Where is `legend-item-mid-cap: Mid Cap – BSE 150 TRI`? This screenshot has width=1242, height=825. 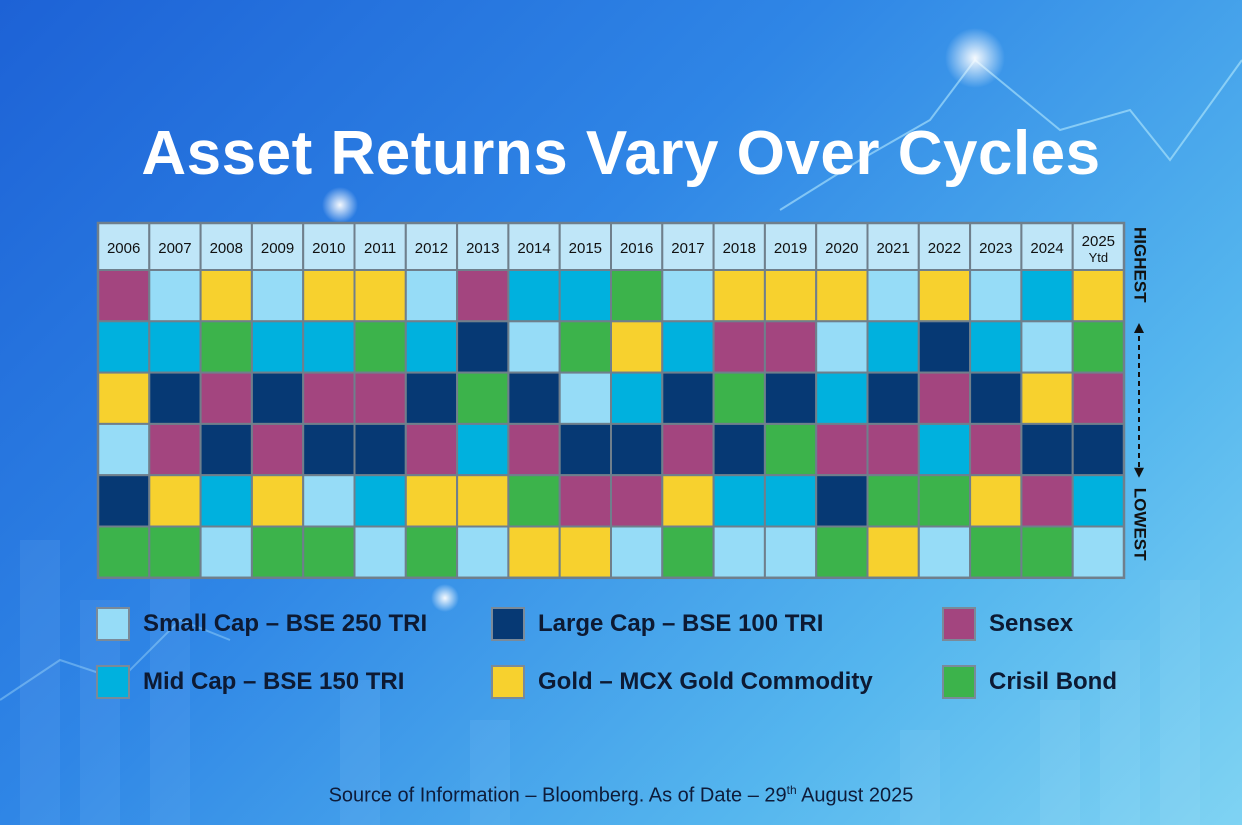
legend-item-mid-cap: Mid Cap – BSE 150 TRI is located at coordinates (250, 682).